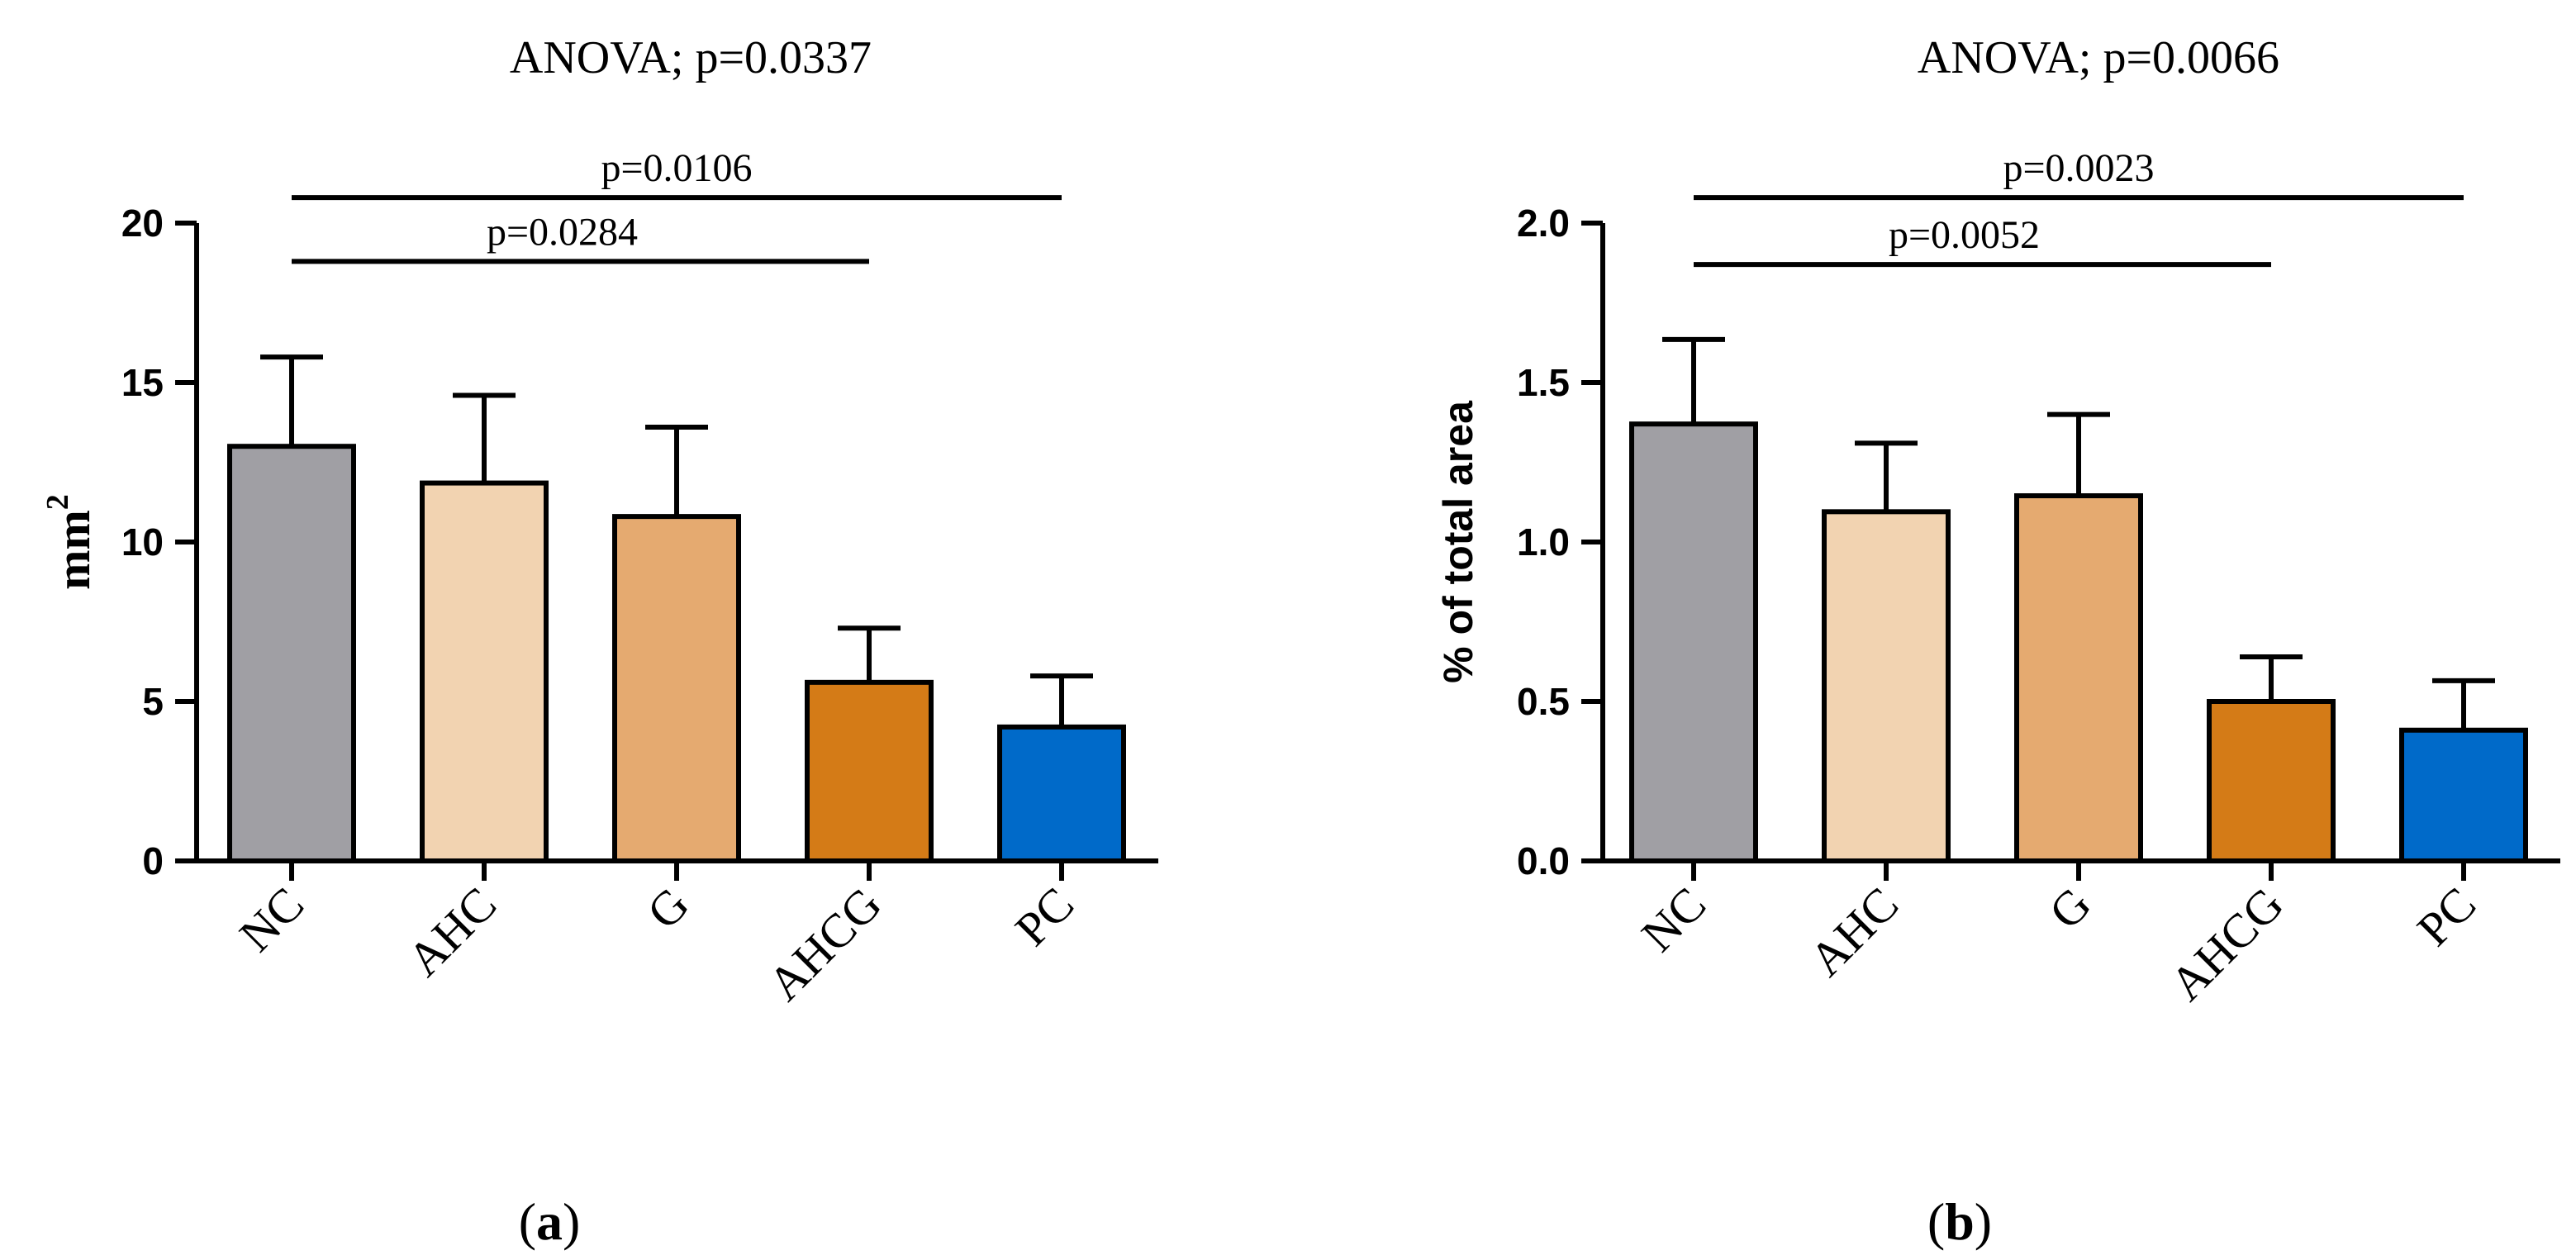 Image resolution: width=2576 pixels, height=1260 pixels. What do you see at coordinates (2098, 57) in the screenshot?
I see `chart-title: ANOVA; p=0.0066` at bounding box center [2098, 57].